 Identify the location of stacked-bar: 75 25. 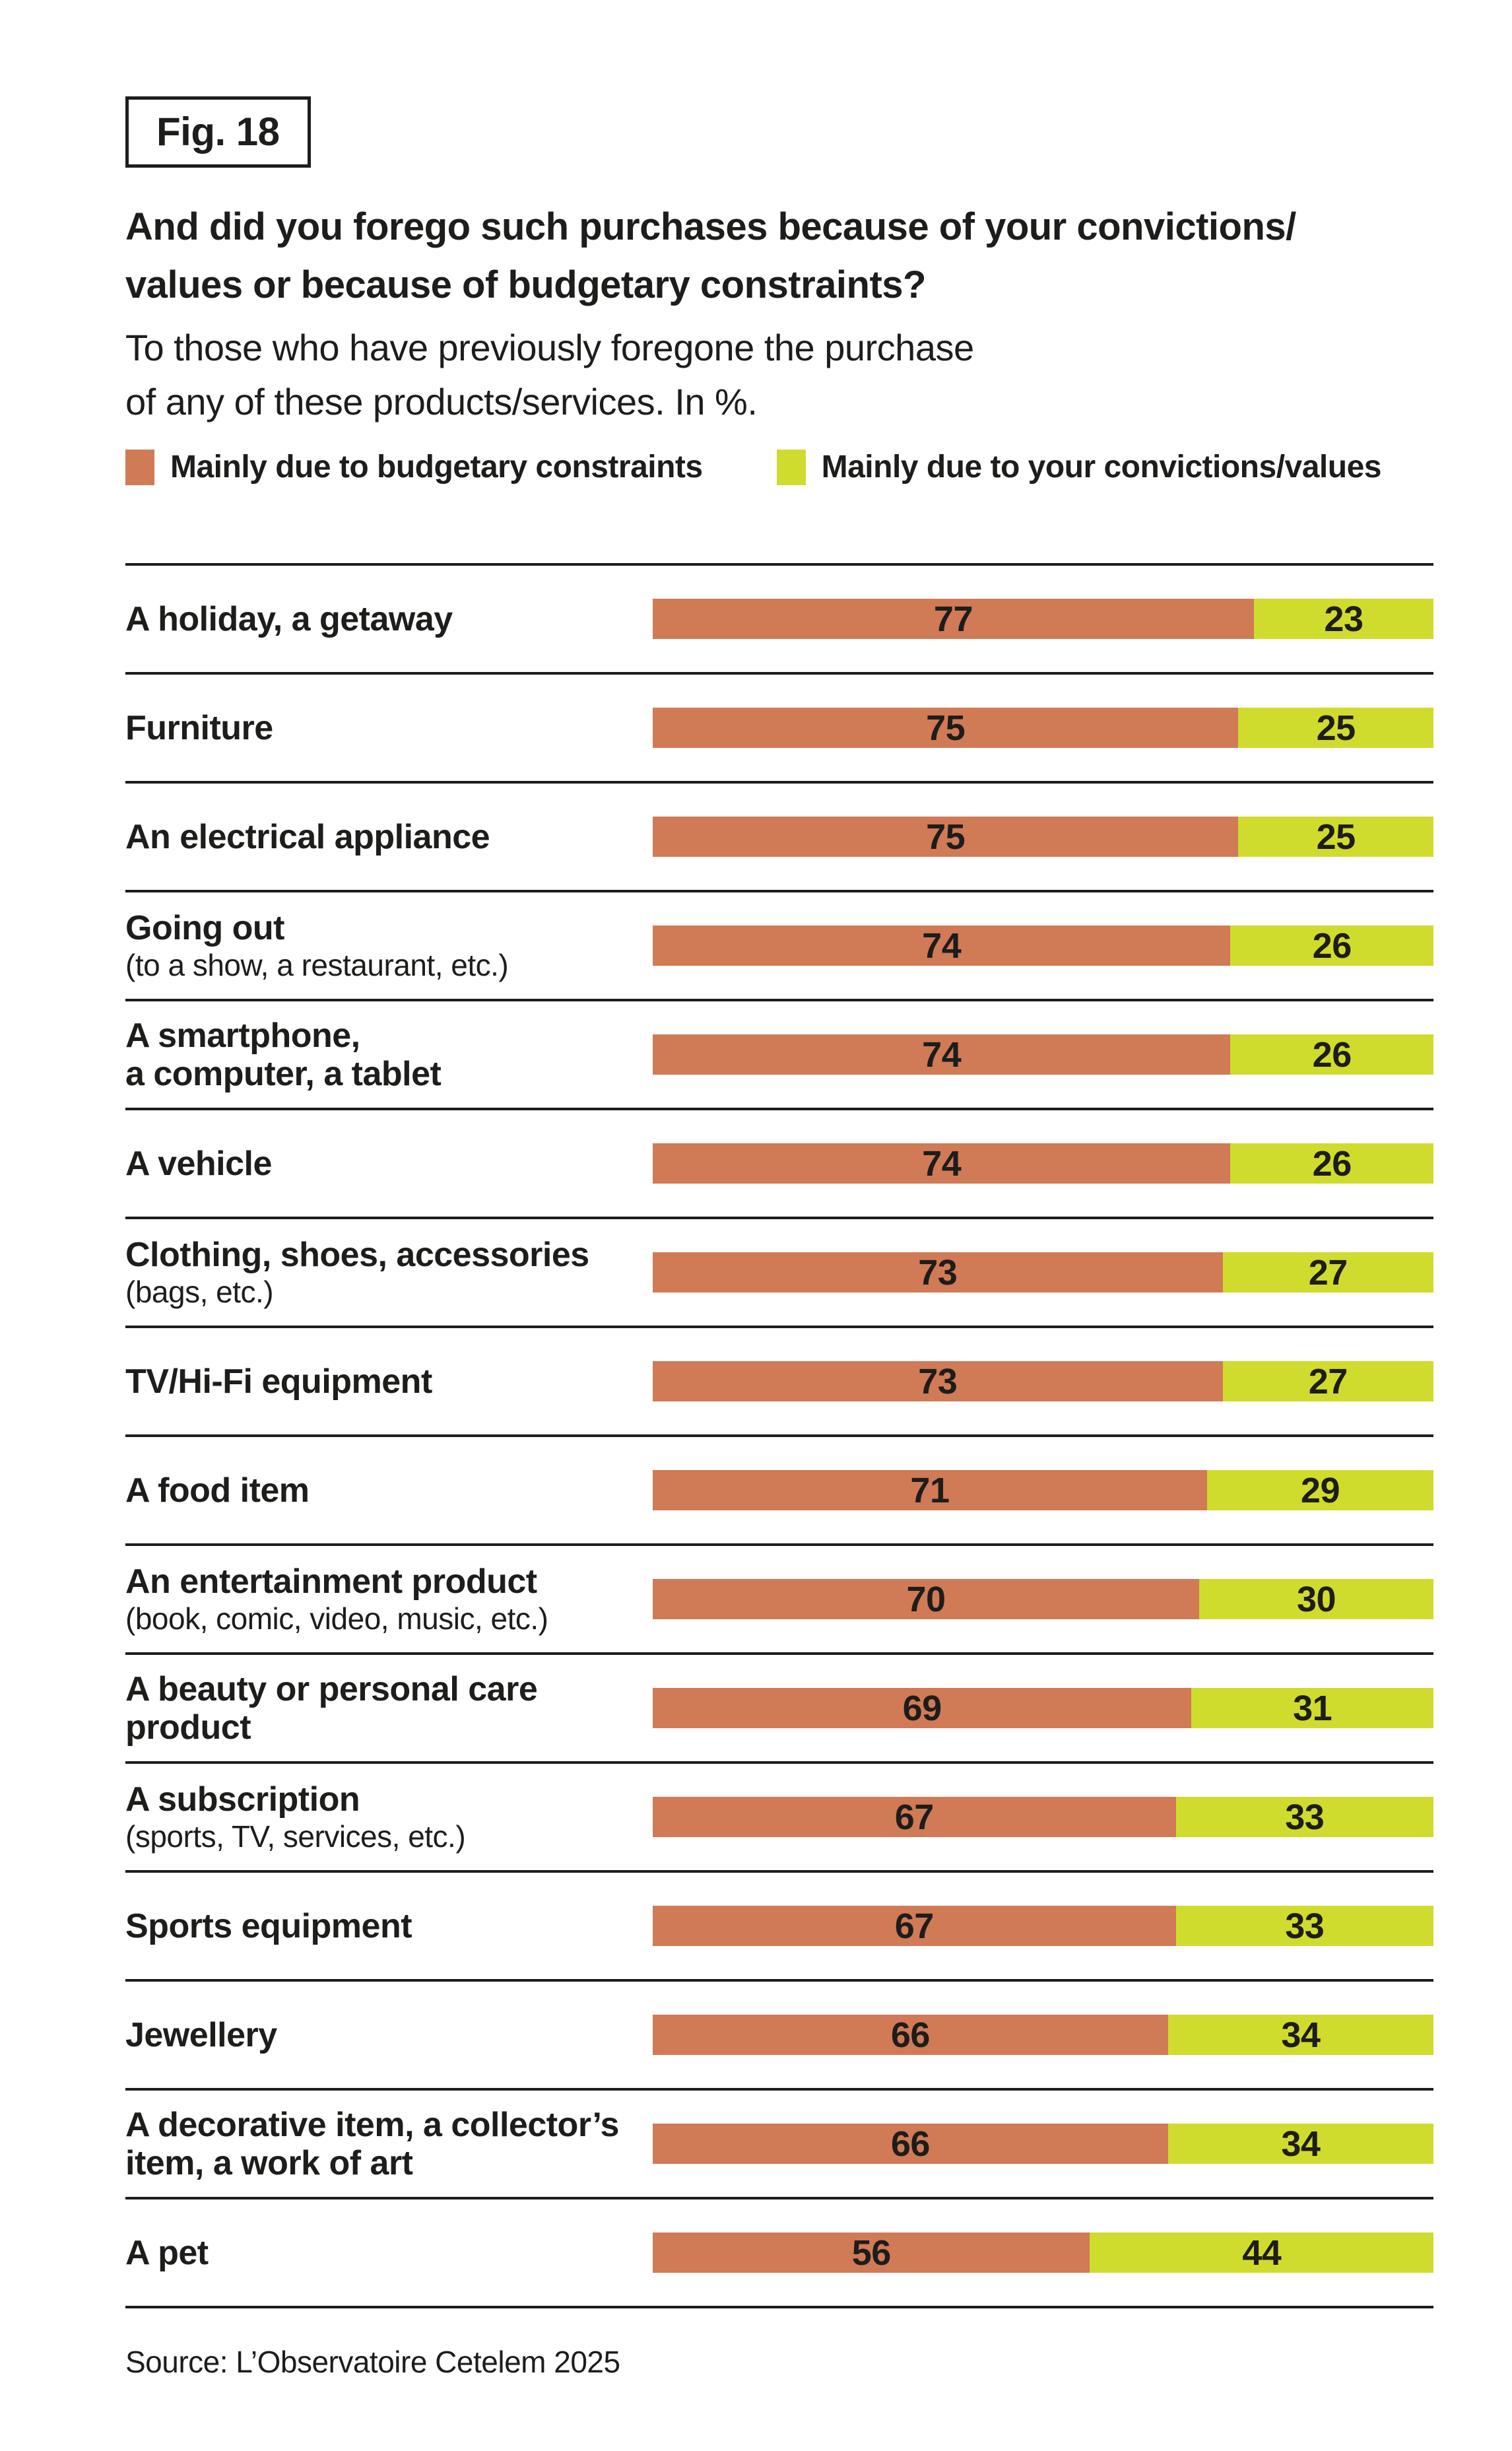
(1043, 728).